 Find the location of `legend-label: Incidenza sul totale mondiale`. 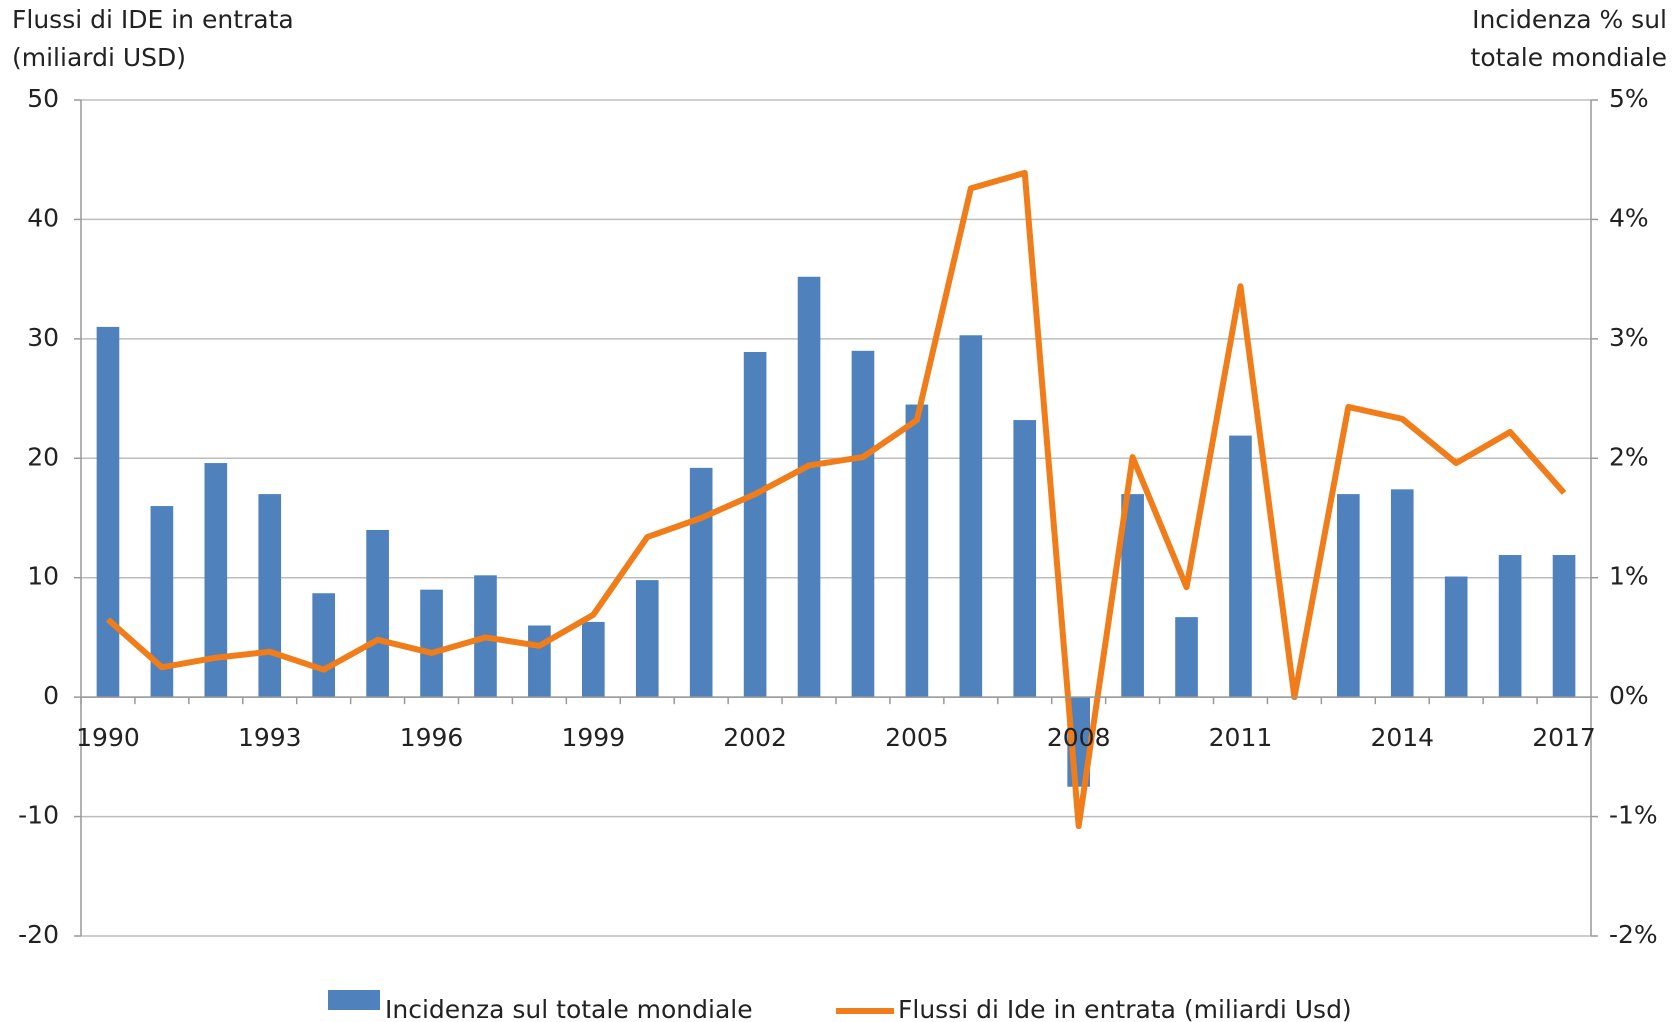

legend-label: Incidenza sul totale mondiale is located at coordinates (569, 1008).